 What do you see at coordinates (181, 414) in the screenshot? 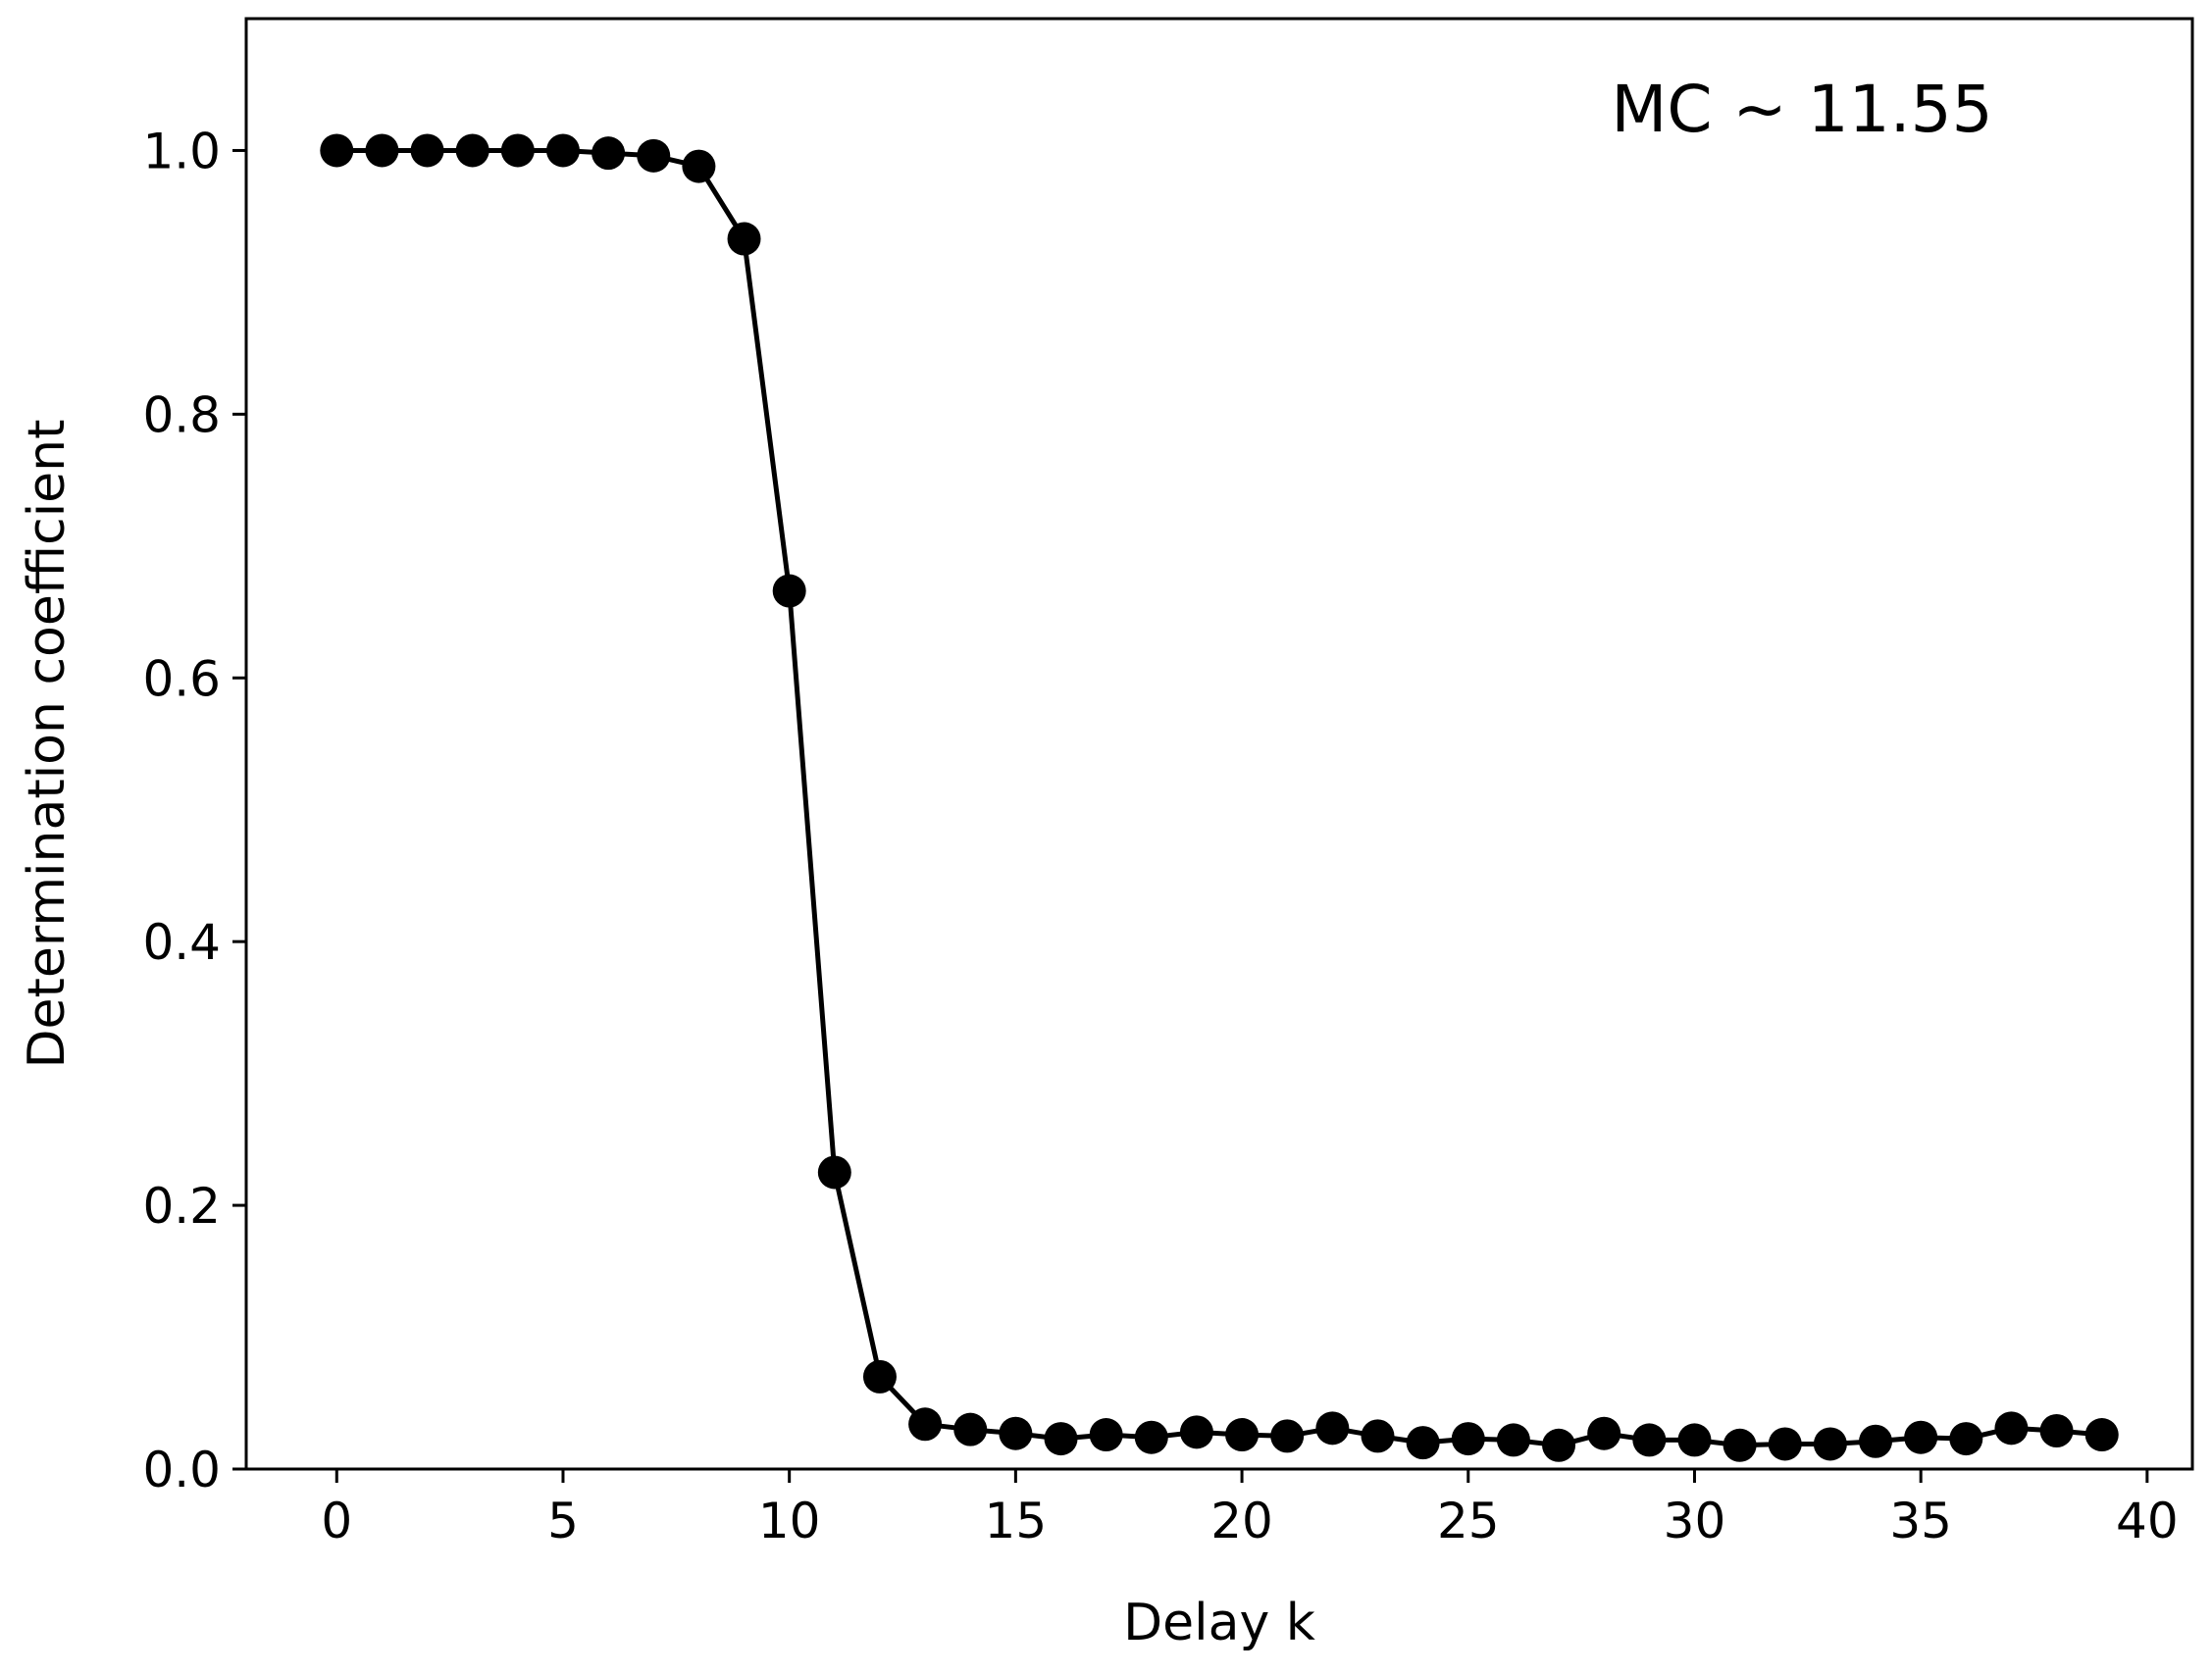
I see `y-tick-label: 0.8` at bounding box center [181, 414].